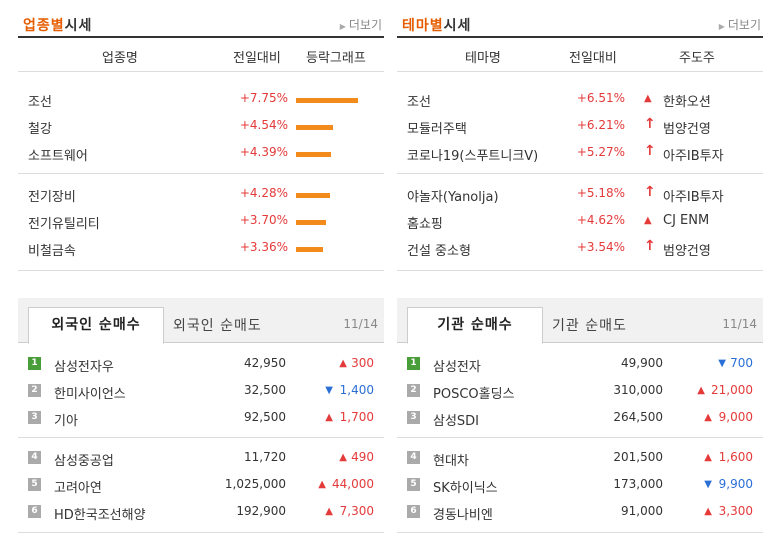  What do you see at coordinates (34, 484) in the screenshot?
I see `rank-badge: 5` at bounding box center [34, 484].